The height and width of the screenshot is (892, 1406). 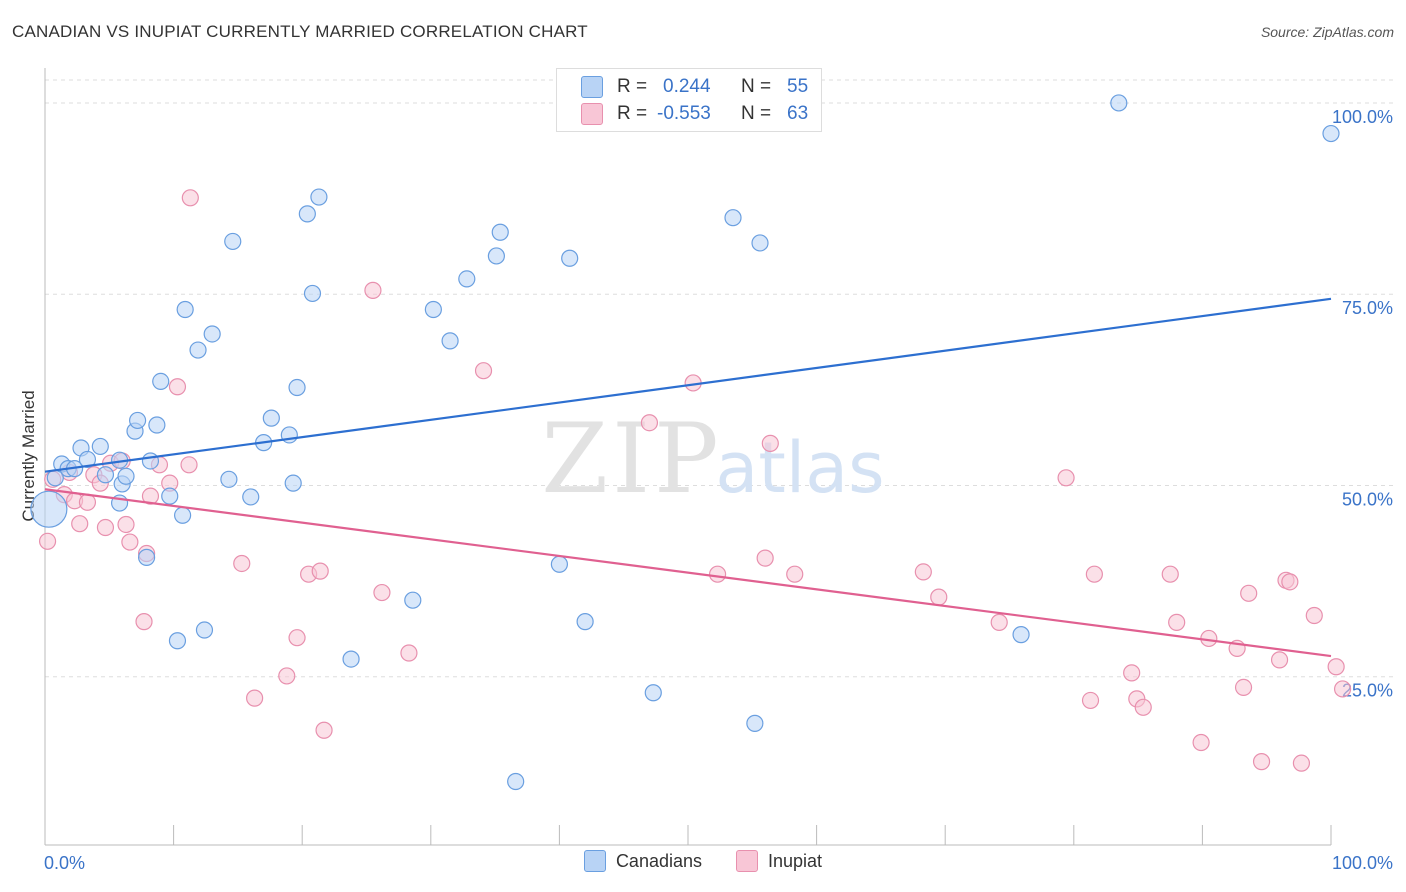 I want to click on stats-row-inupiat: R = -0.553 N = 63, so click(x=694, y=114).